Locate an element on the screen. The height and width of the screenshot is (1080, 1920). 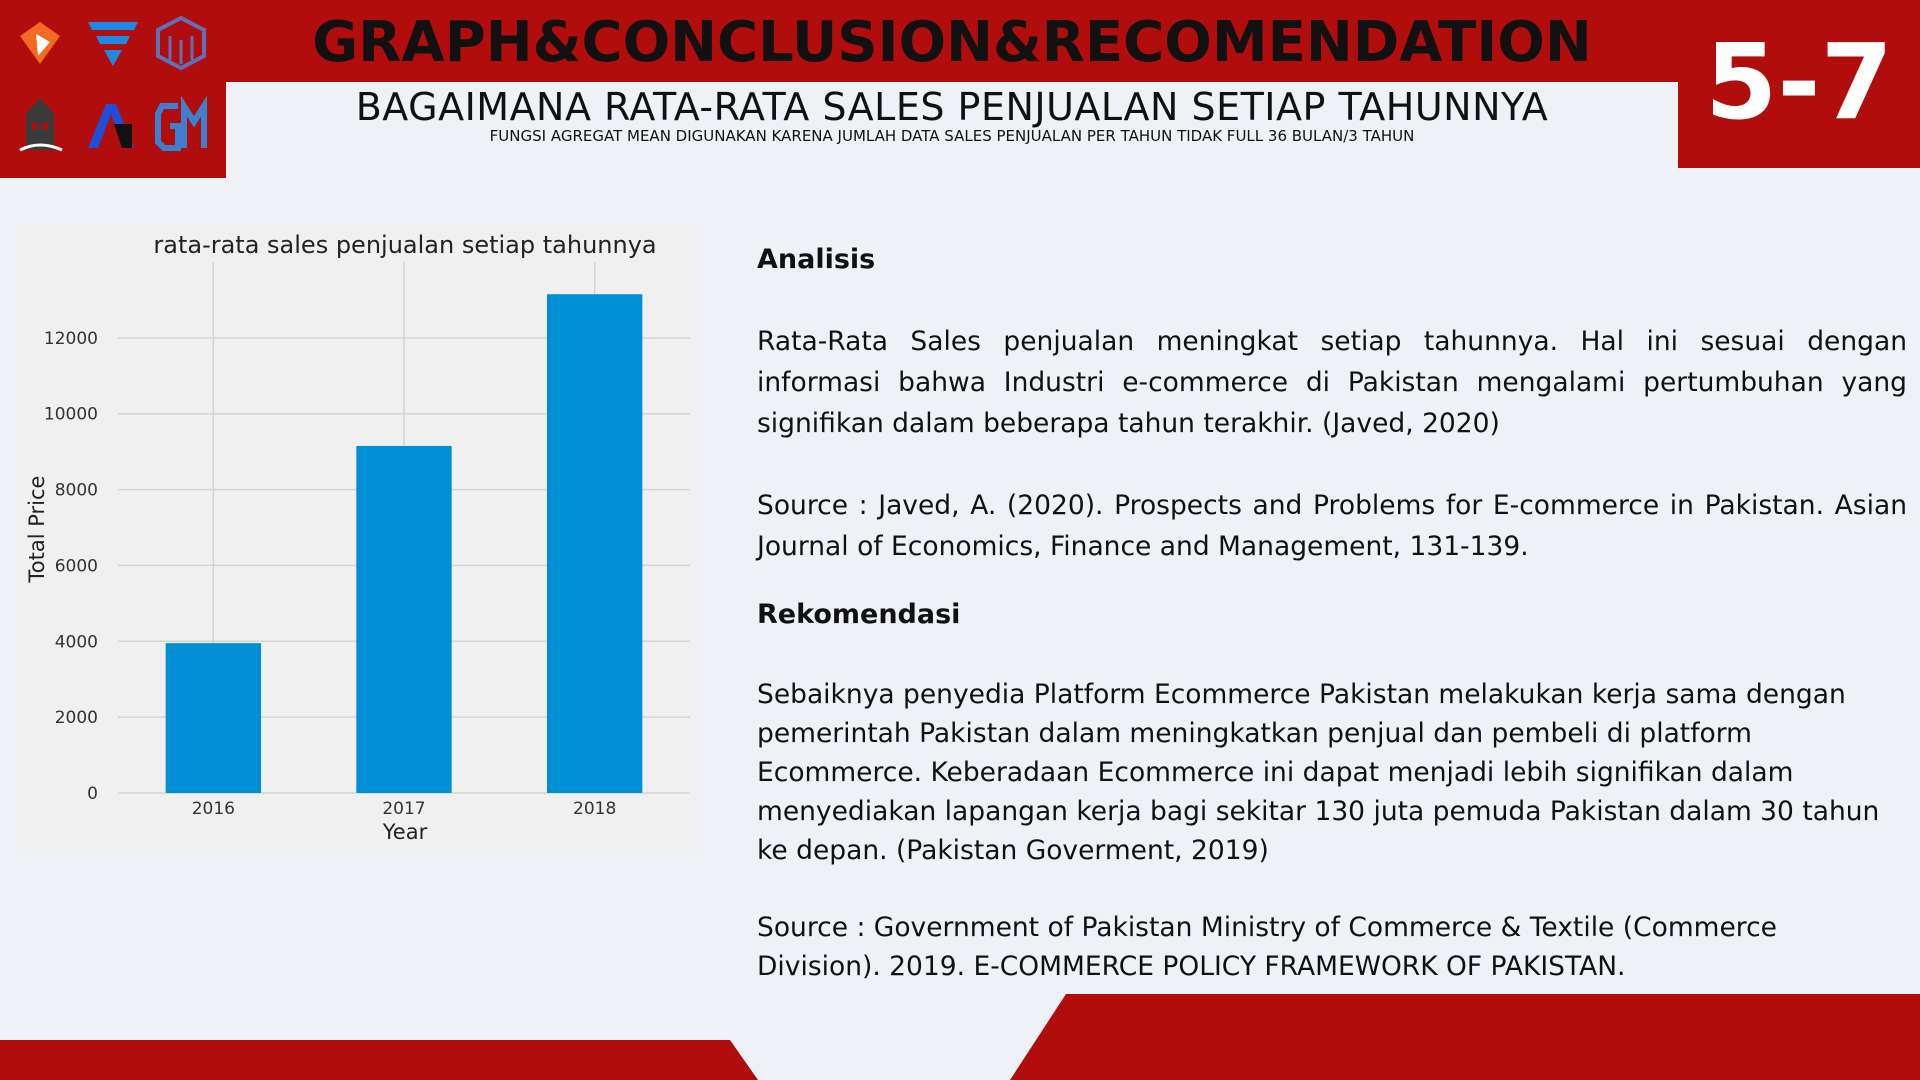
y-tick-label: 4000 is located at coordinates (76, 642).